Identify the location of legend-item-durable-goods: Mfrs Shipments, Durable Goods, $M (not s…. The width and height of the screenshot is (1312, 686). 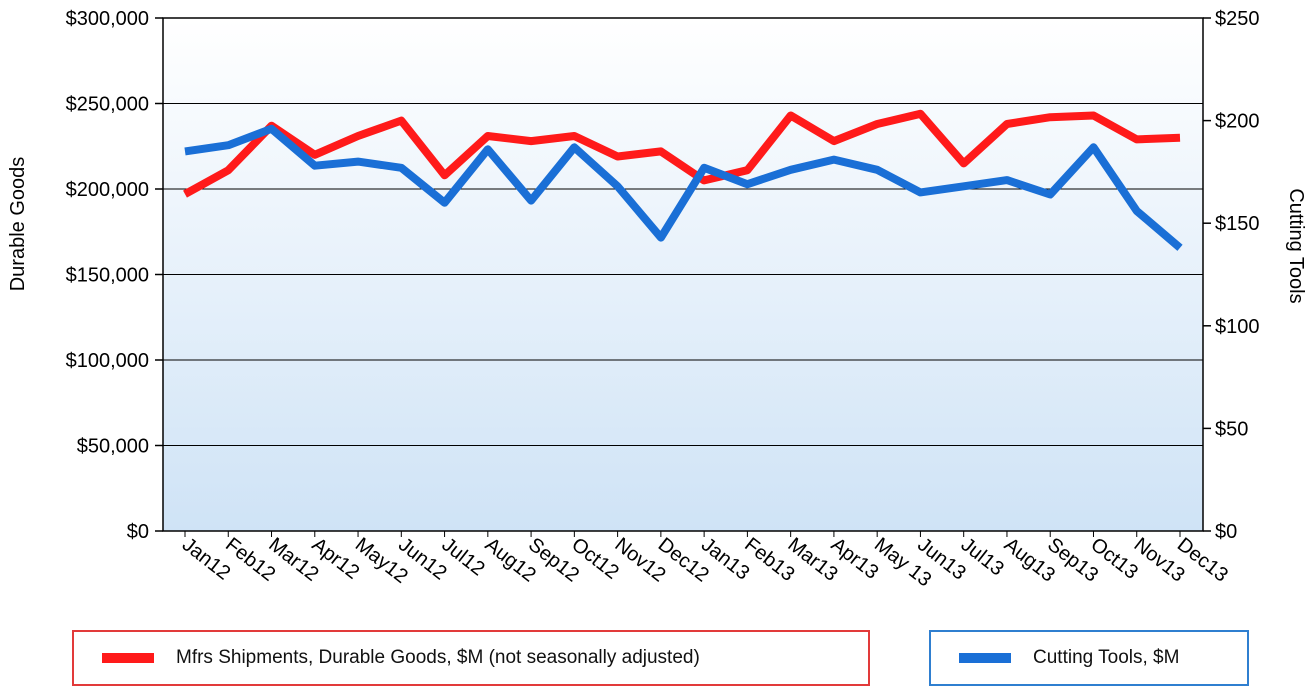
(471, 658).